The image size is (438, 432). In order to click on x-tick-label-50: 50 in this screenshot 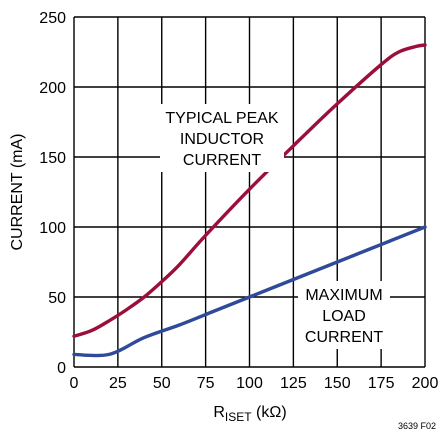, I will do `click(162, 383)`.